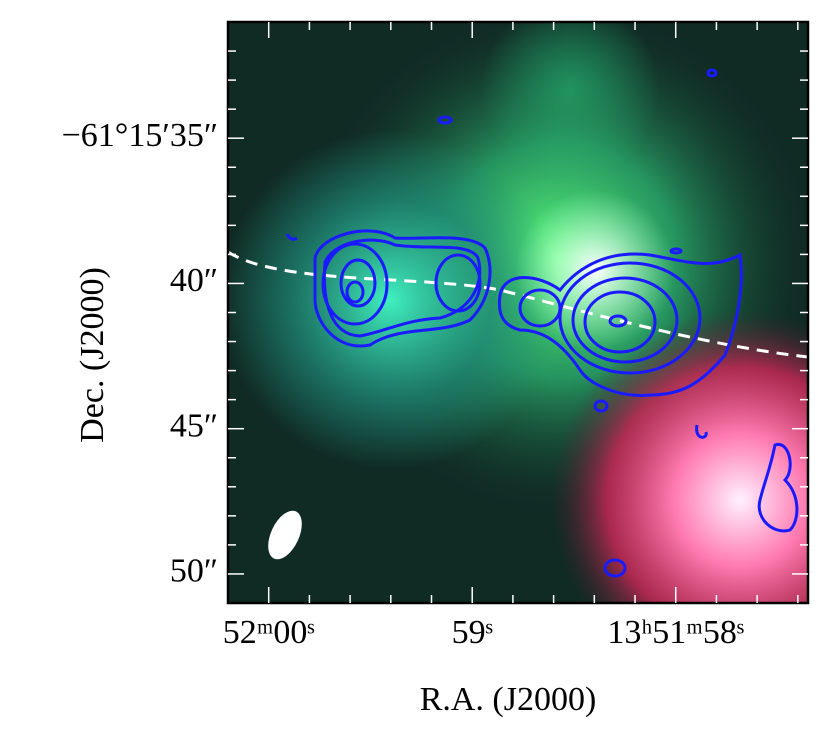 Image resolution: width=831 pixels, height=745 pixels. I want to click on x-tick-label: 13ʰ51ᵐ58ˢ, so click(675, 632).